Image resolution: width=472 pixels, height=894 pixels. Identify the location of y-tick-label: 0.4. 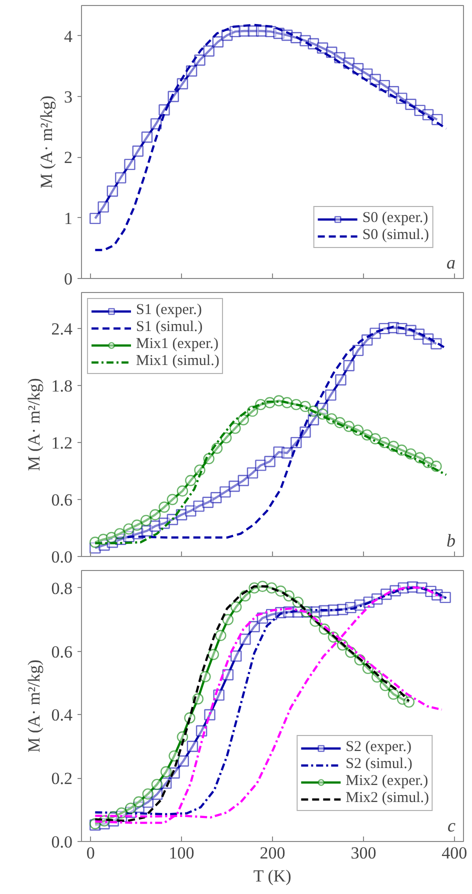
(62, 715).